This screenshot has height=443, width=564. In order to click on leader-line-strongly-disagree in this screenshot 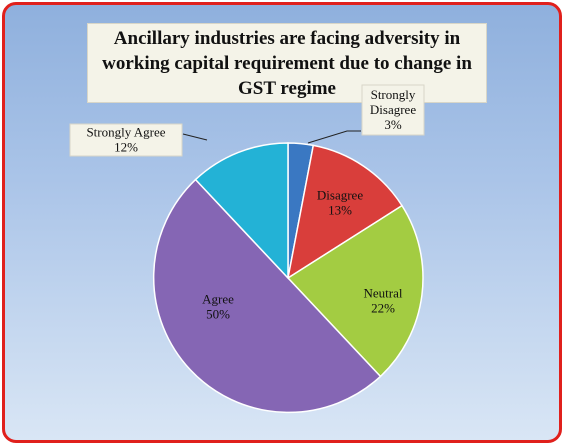, I will do `click(334, 137)`.